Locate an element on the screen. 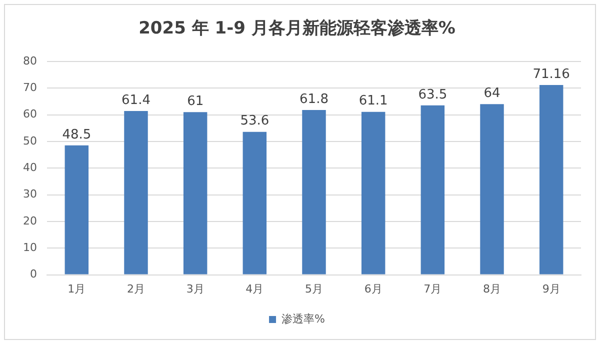  data-label: 48.5 is located at coordinates (77, 134).